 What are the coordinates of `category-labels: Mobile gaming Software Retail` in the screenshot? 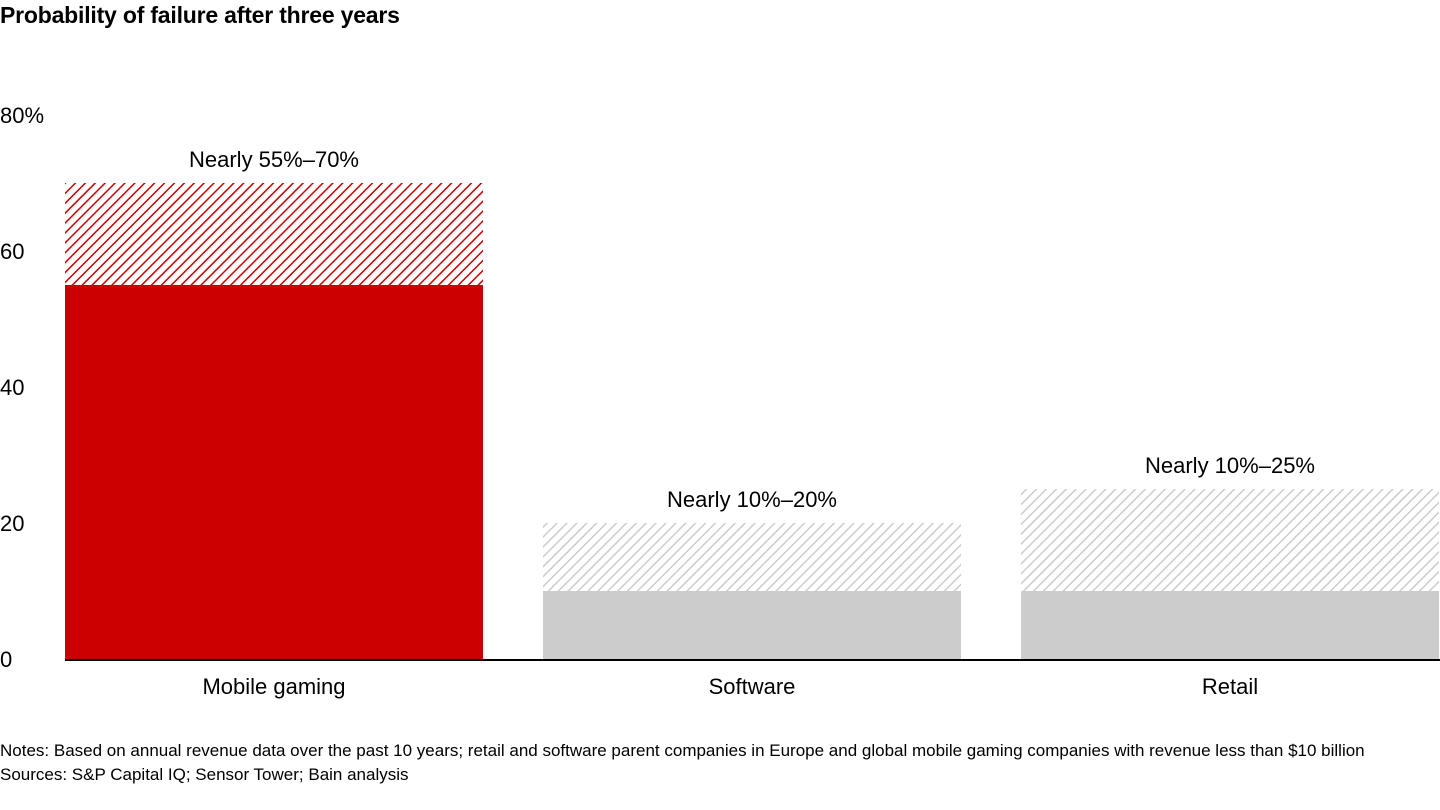 It's located at (730, 686).